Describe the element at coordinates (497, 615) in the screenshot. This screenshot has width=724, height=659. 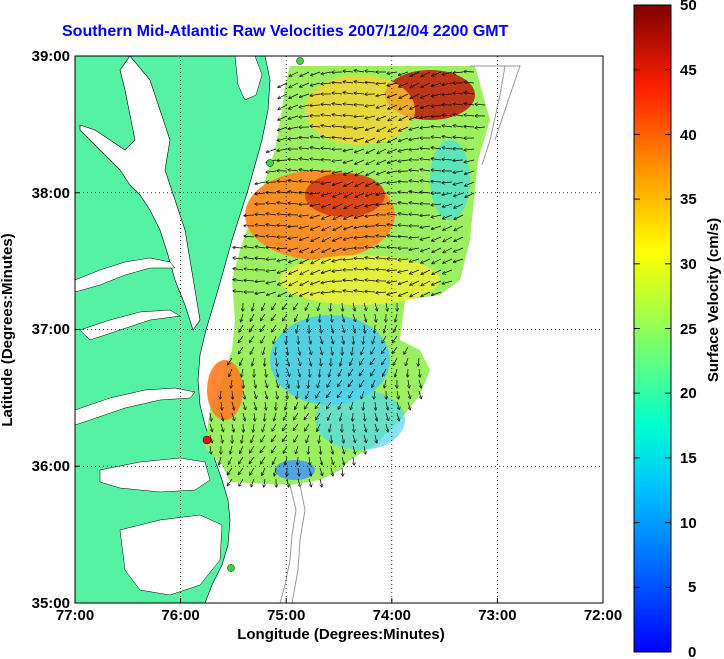
I see `x-tick-label: 73:00` at that location.